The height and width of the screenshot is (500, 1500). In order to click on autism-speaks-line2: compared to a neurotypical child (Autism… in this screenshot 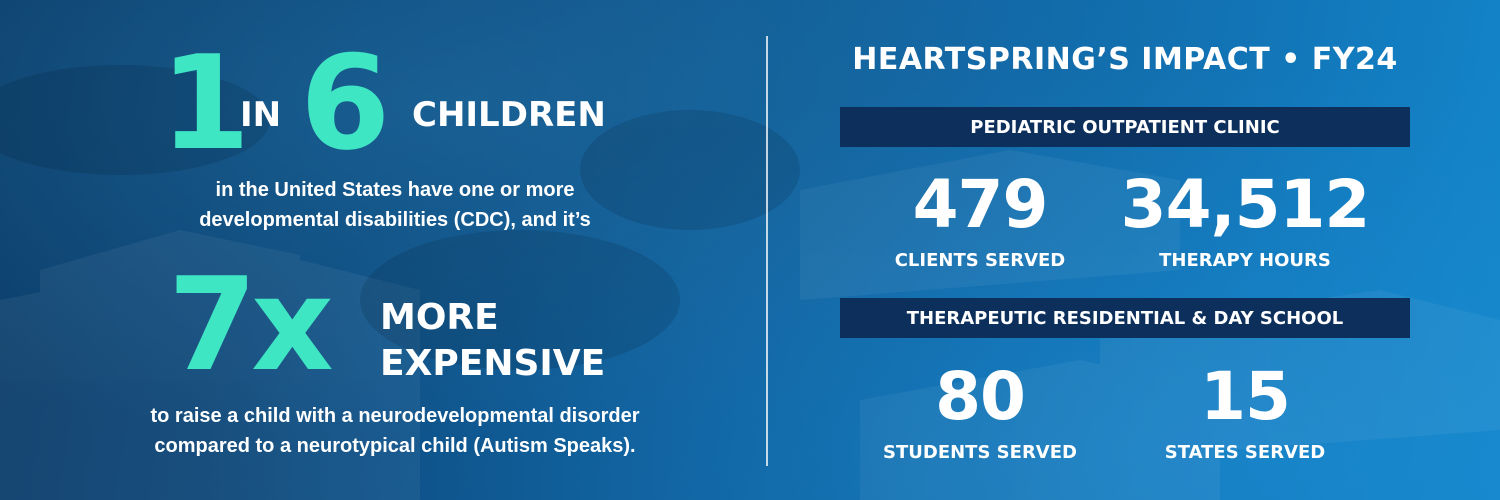, I will do `click(395, 446)`.